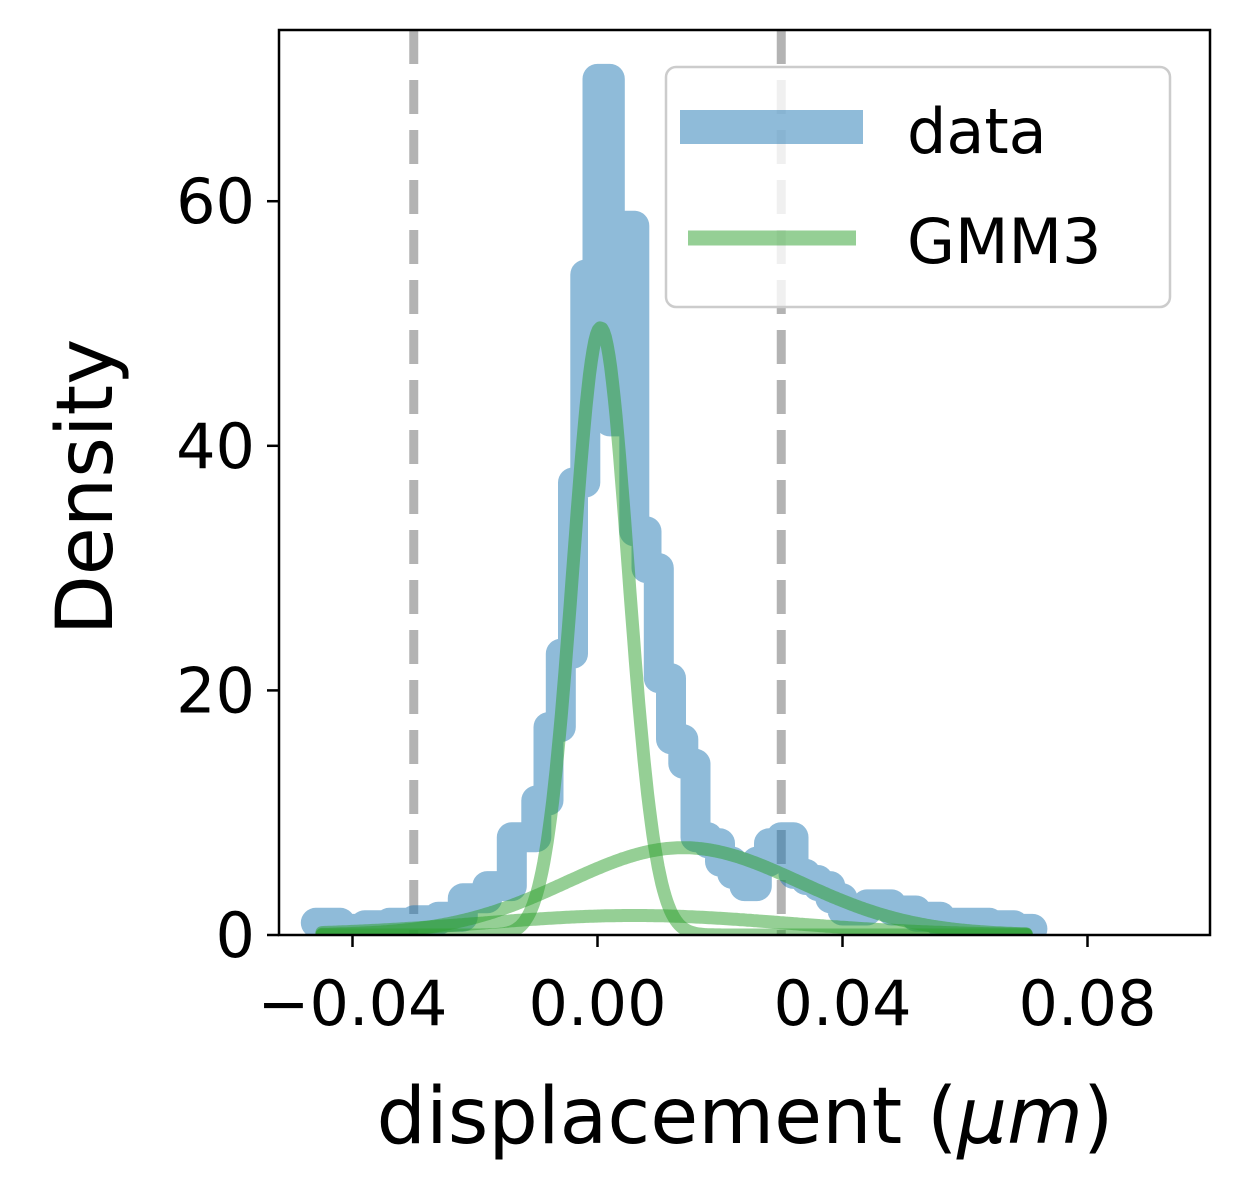 Image resolution: width=1243 pixels, height=1193 pixels. I want to click on x-tick-label: 0.00, so click(597, 1003).